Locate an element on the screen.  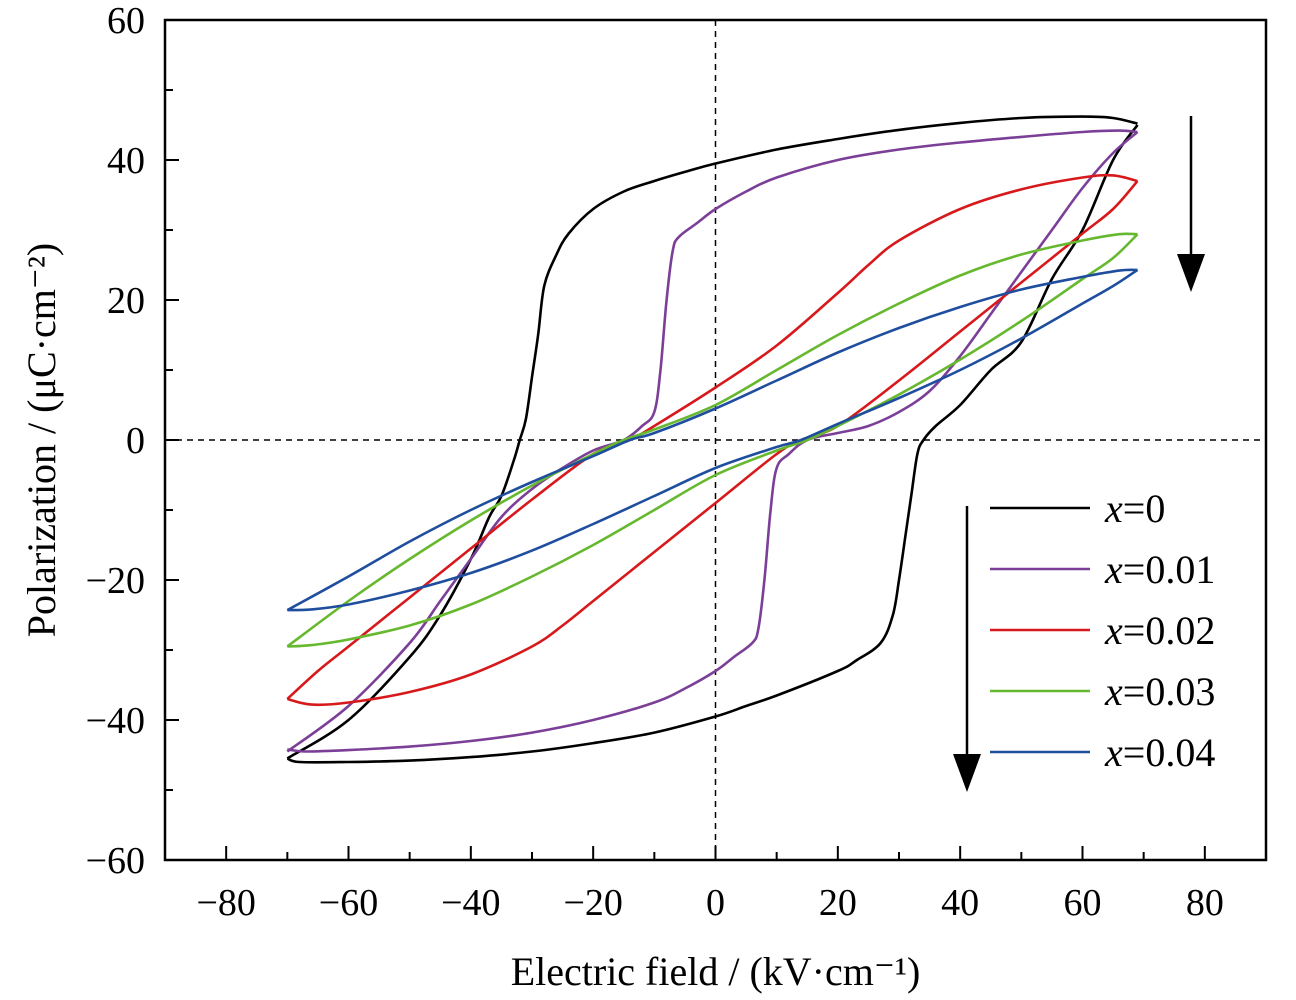
x-tick-label: 40 is located at coordinates (960, 903).